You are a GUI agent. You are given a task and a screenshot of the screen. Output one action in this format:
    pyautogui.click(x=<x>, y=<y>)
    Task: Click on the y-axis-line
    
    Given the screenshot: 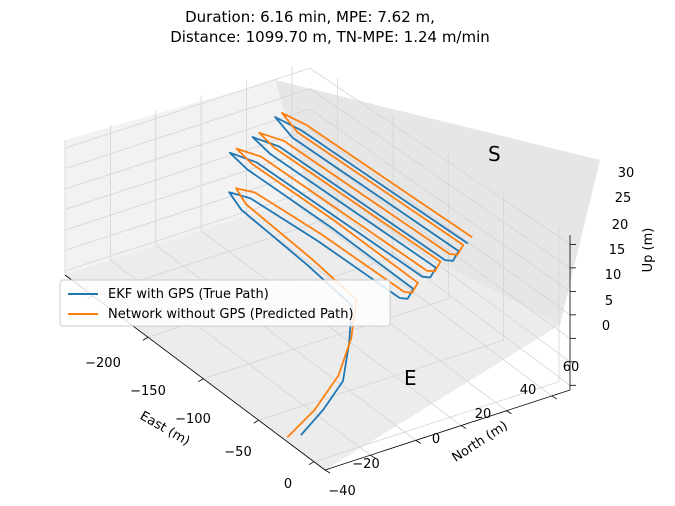 What is the action you would take?
    pyautogui.click(x=447, y=430)
    